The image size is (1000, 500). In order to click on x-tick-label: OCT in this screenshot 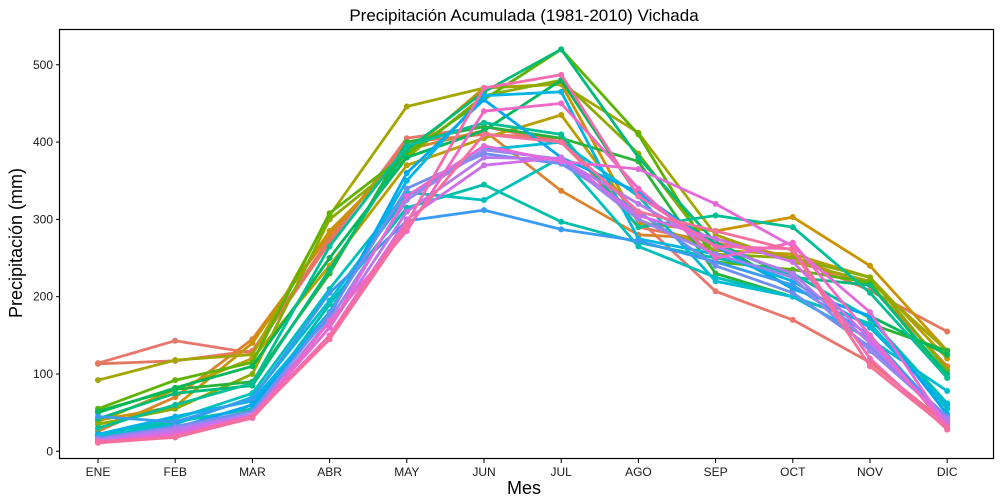, I will do `click(793, 472)`.